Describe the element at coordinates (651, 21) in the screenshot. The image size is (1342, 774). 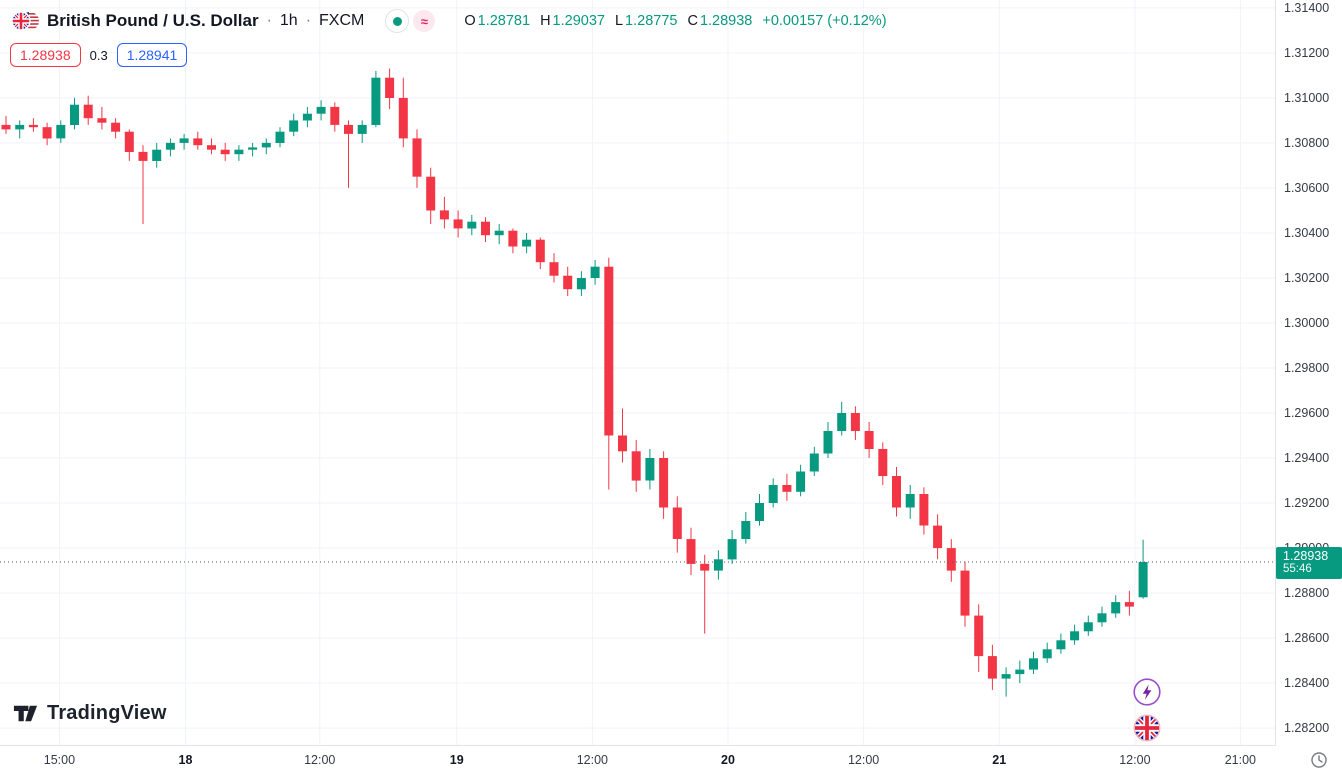
I see `low-value: 1.28775` at that location.